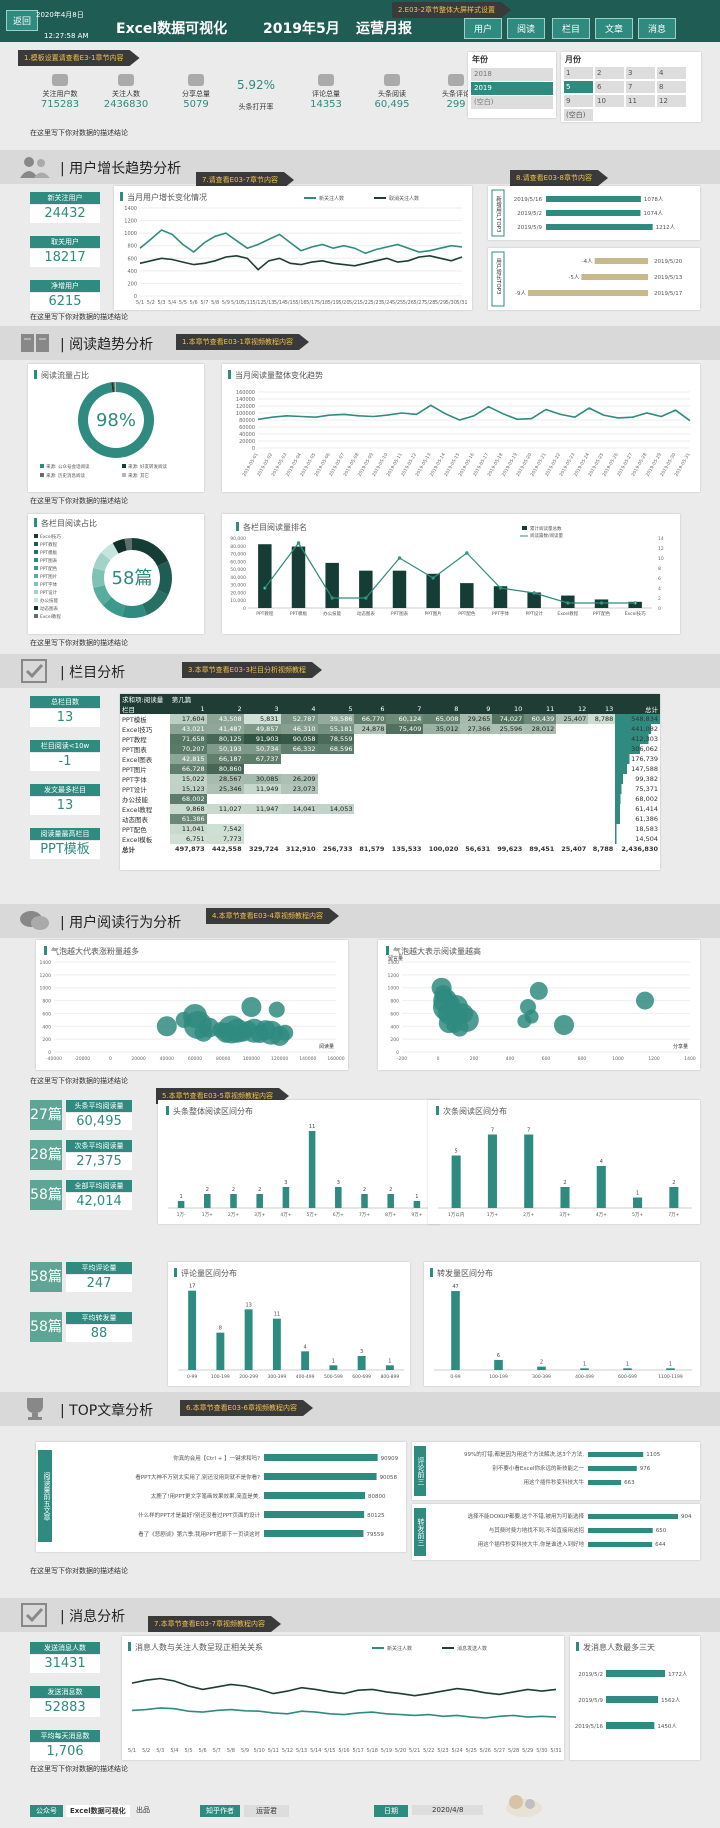  I want to click on month-slicer: 月份 1 2 3 4 5 6 7 8 9 10 11 12 (空白), so click(631, 87).